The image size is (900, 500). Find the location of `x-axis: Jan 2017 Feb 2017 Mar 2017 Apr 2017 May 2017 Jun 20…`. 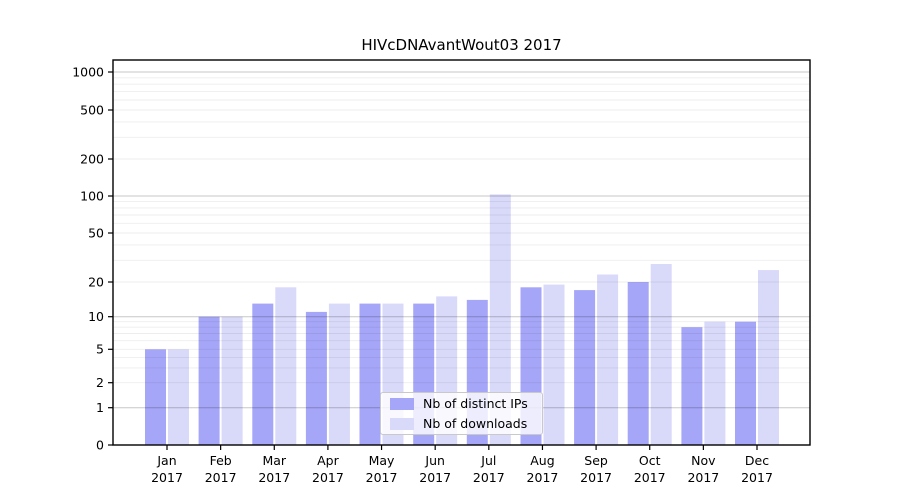

x-axis: Jan 2017 Feb 2017 Mar 2017 Apr 2017 May 2017 Jun 20… is located at coordinates (462, 465).